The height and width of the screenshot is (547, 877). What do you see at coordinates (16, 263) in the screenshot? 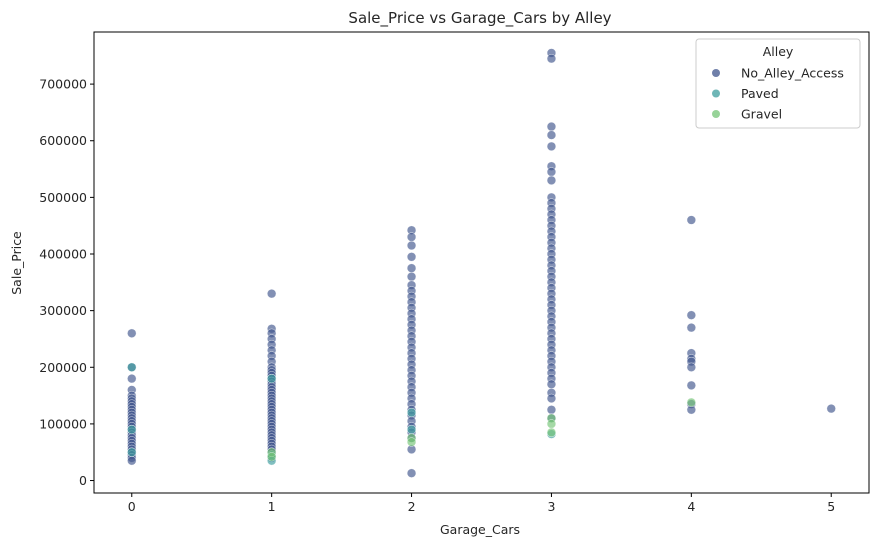
I see `y-axis-title: Sale_Price` at bounding box center [16, 263].